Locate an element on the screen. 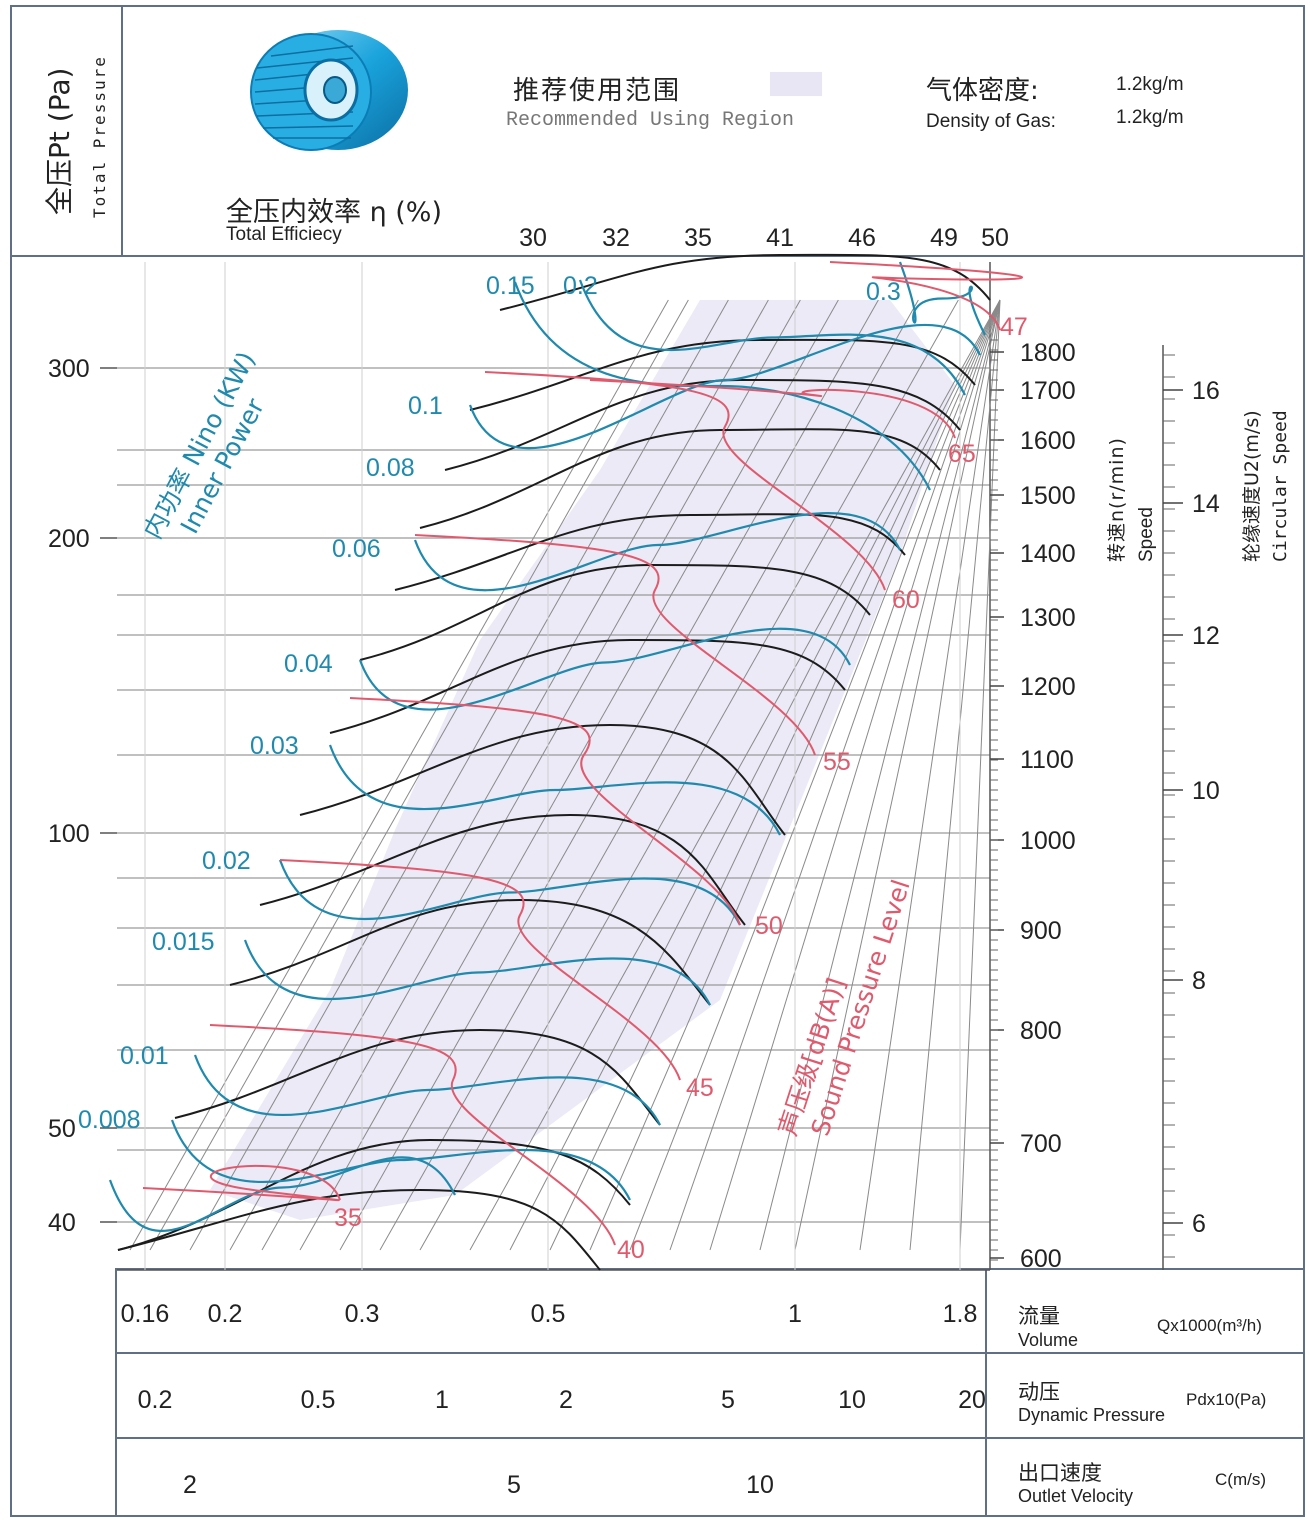  speed-tick-label: 900 is located at coordinates (1041, 931).